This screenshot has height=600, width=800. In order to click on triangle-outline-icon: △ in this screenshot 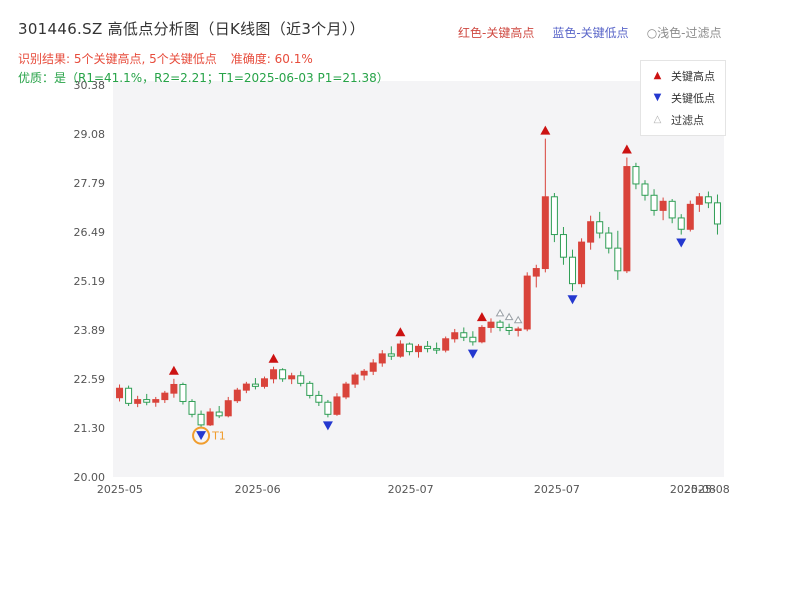, I will do `click(657, 119)`.